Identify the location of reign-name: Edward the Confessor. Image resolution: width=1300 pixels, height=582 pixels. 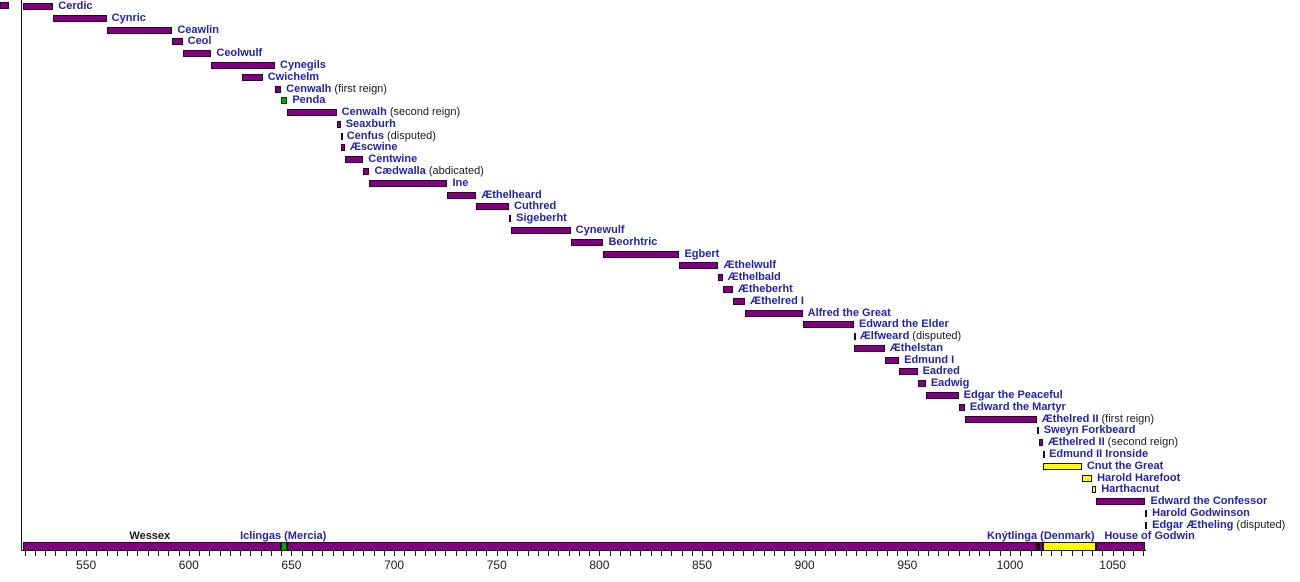
(1209, 501).